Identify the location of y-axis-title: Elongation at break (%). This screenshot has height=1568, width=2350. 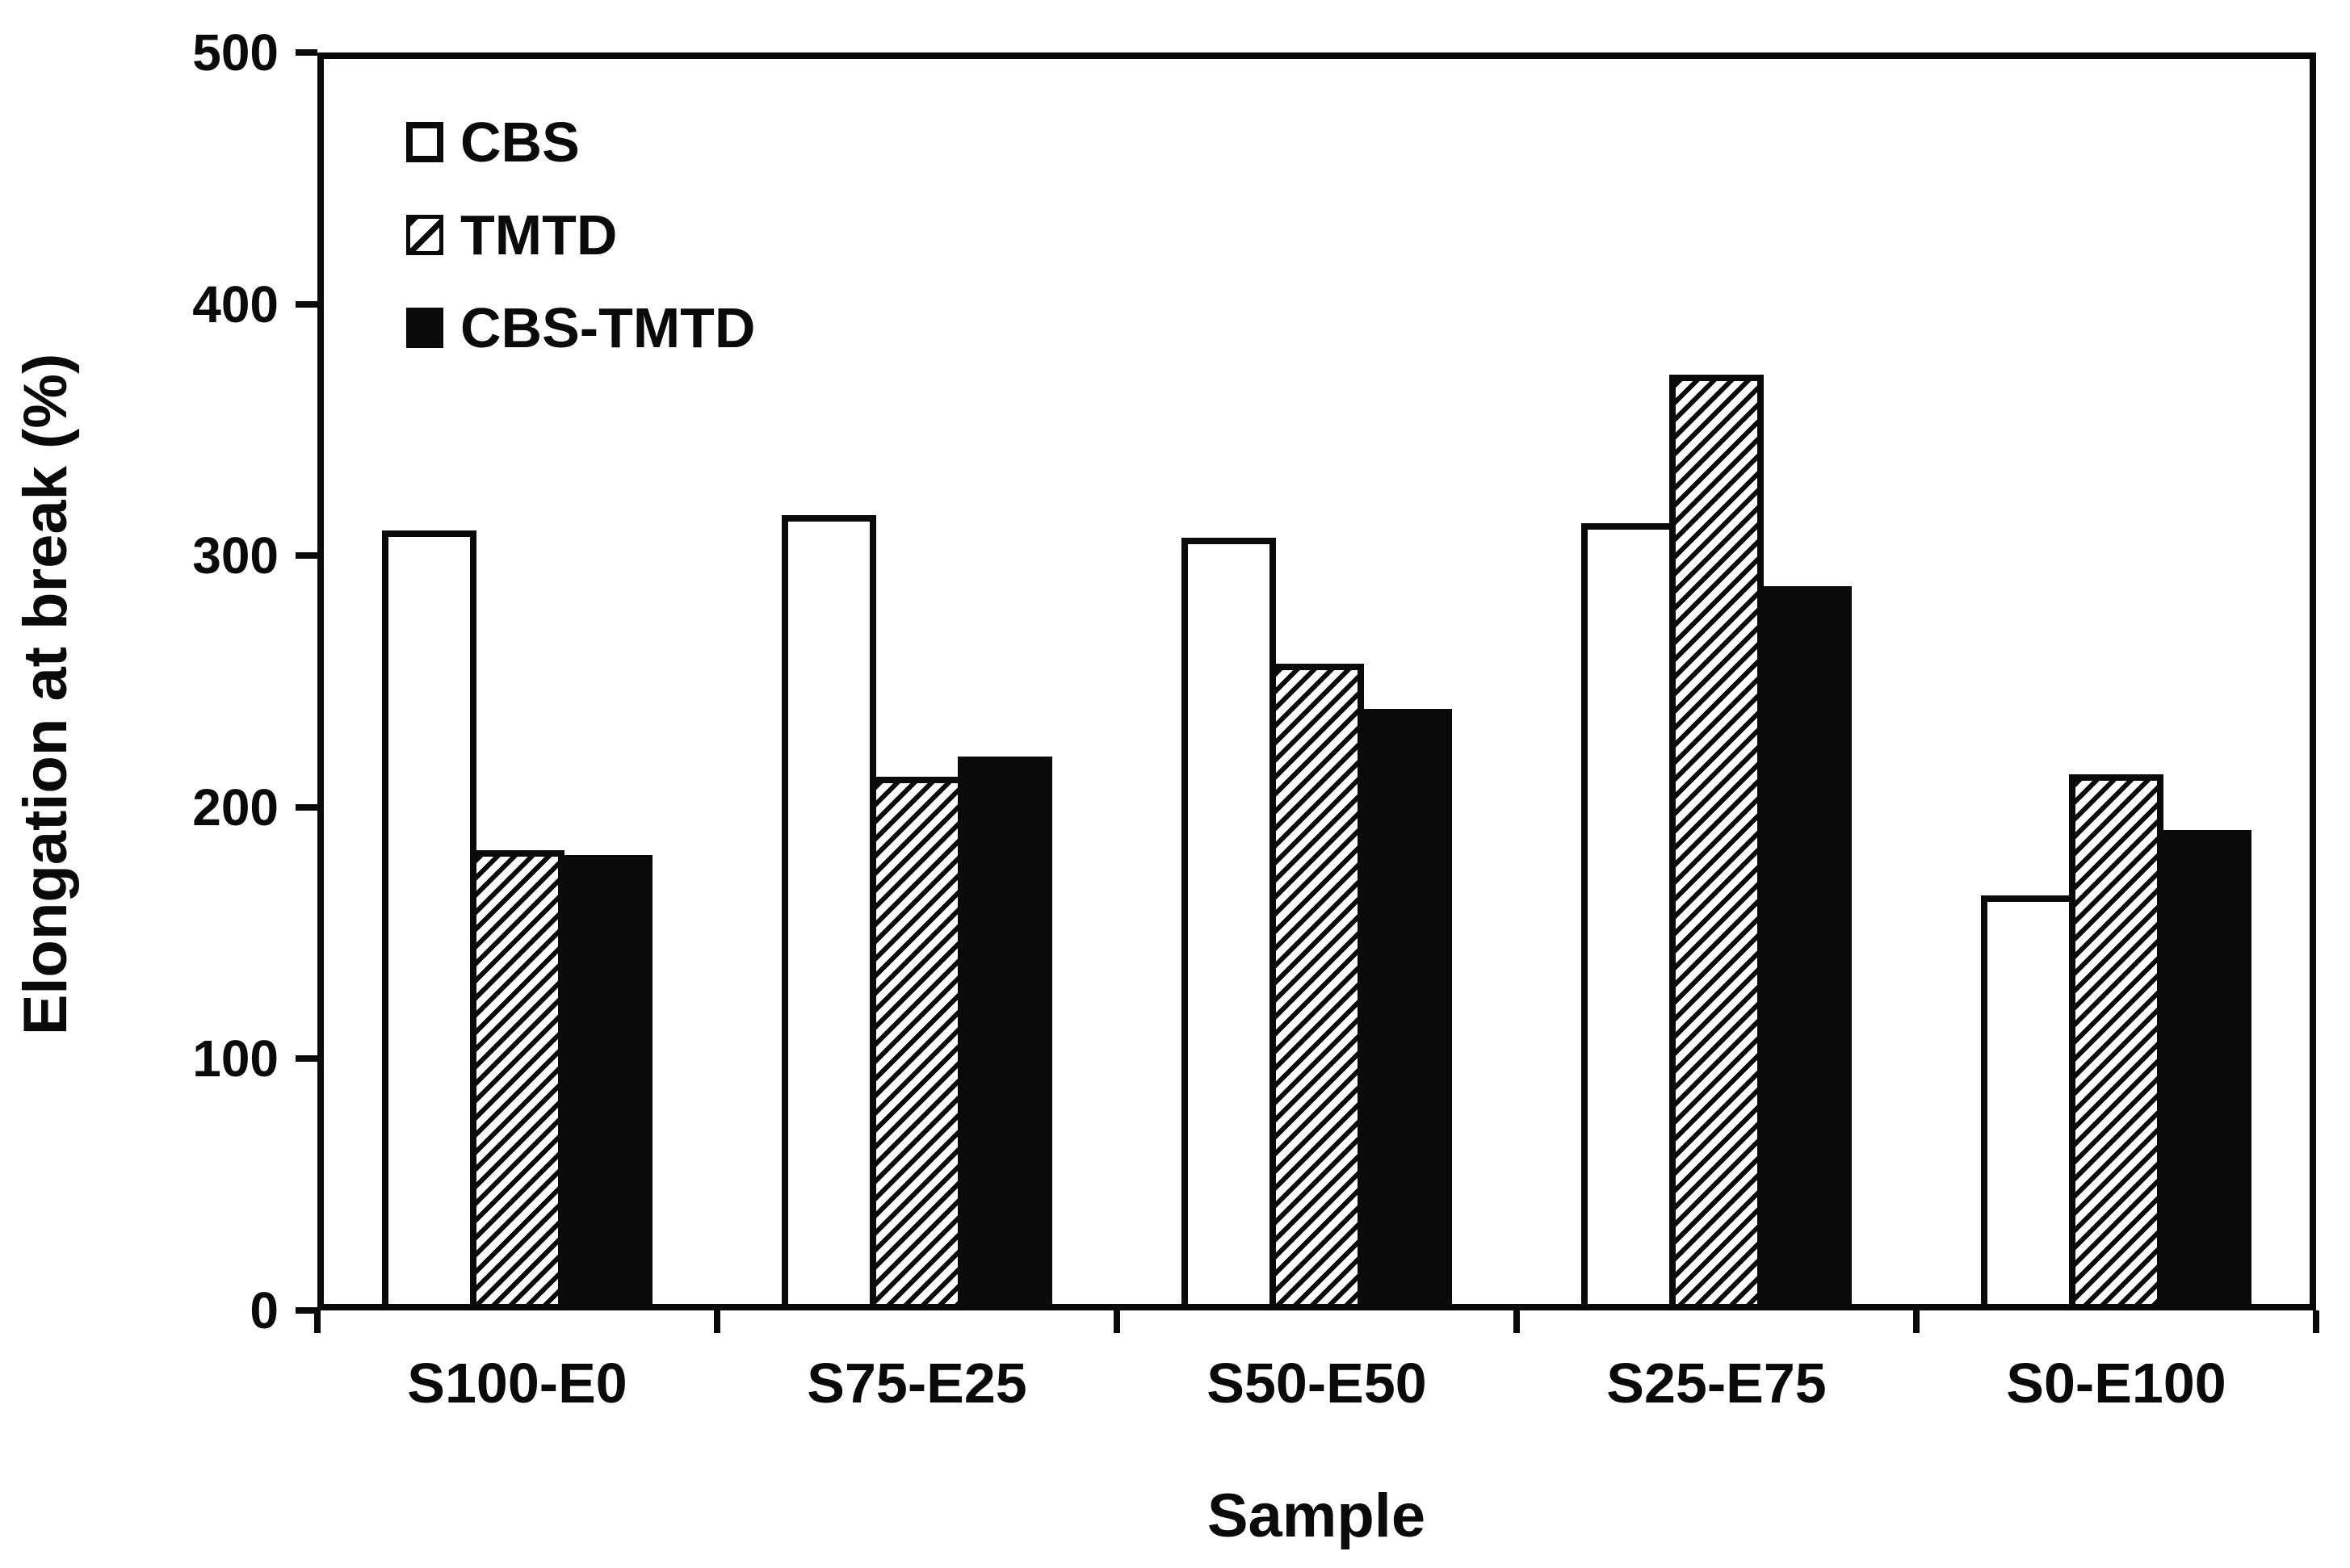
(45, 694).